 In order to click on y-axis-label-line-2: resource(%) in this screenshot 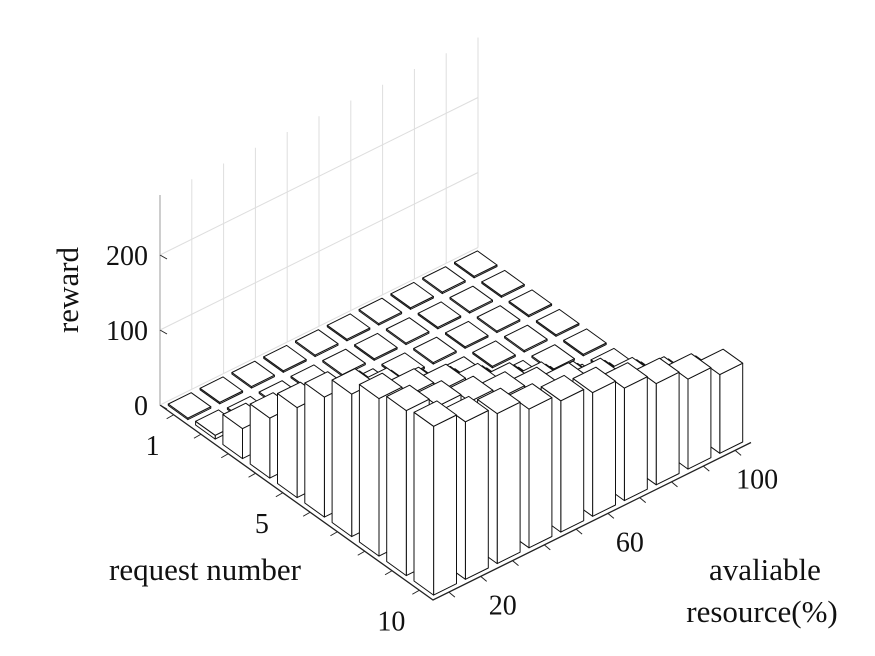, I will do `click(761, 611)`.